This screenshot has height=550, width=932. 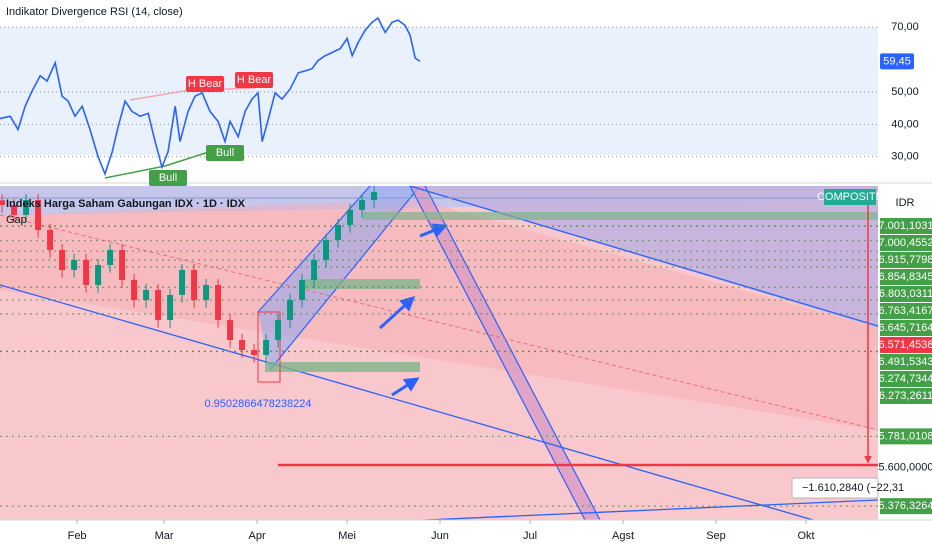 I want to click on price-label: 6.274,7344, so click(x=905, y=379).